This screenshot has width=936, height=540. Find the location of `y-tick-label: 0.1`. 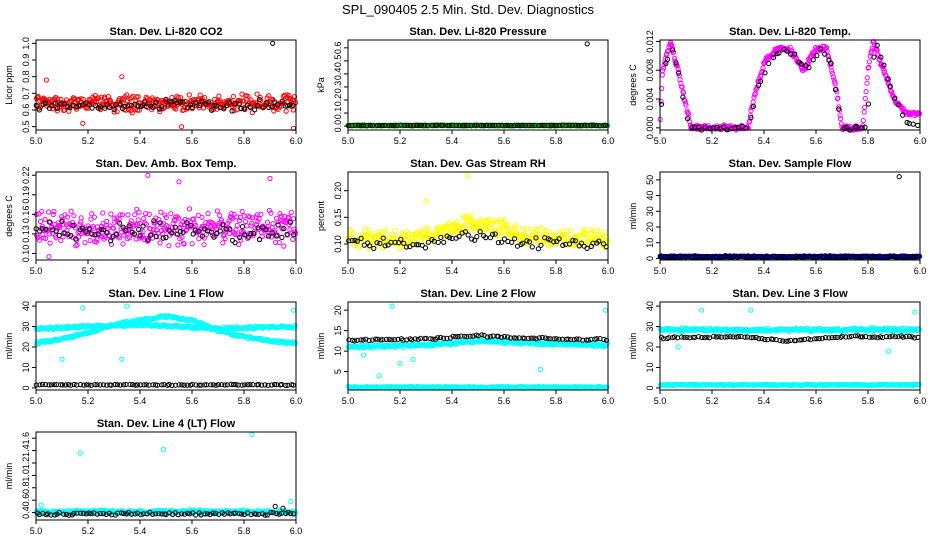

y-tick-label: 0.1 is located at coordinates (338, 113).